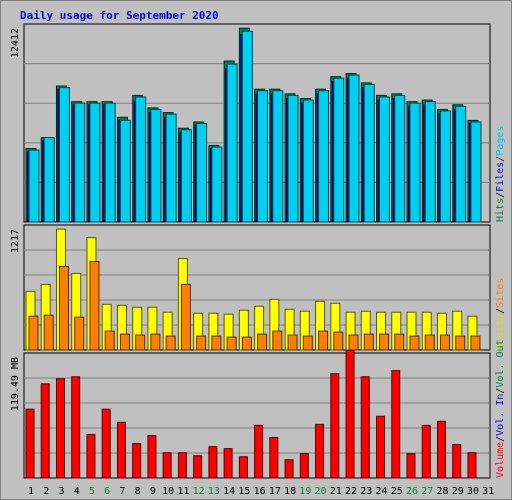  What do you see at coordinates (61, 491) in the screenshot?
I see `x-tick-label: 3` at bounding box center [61, 491].